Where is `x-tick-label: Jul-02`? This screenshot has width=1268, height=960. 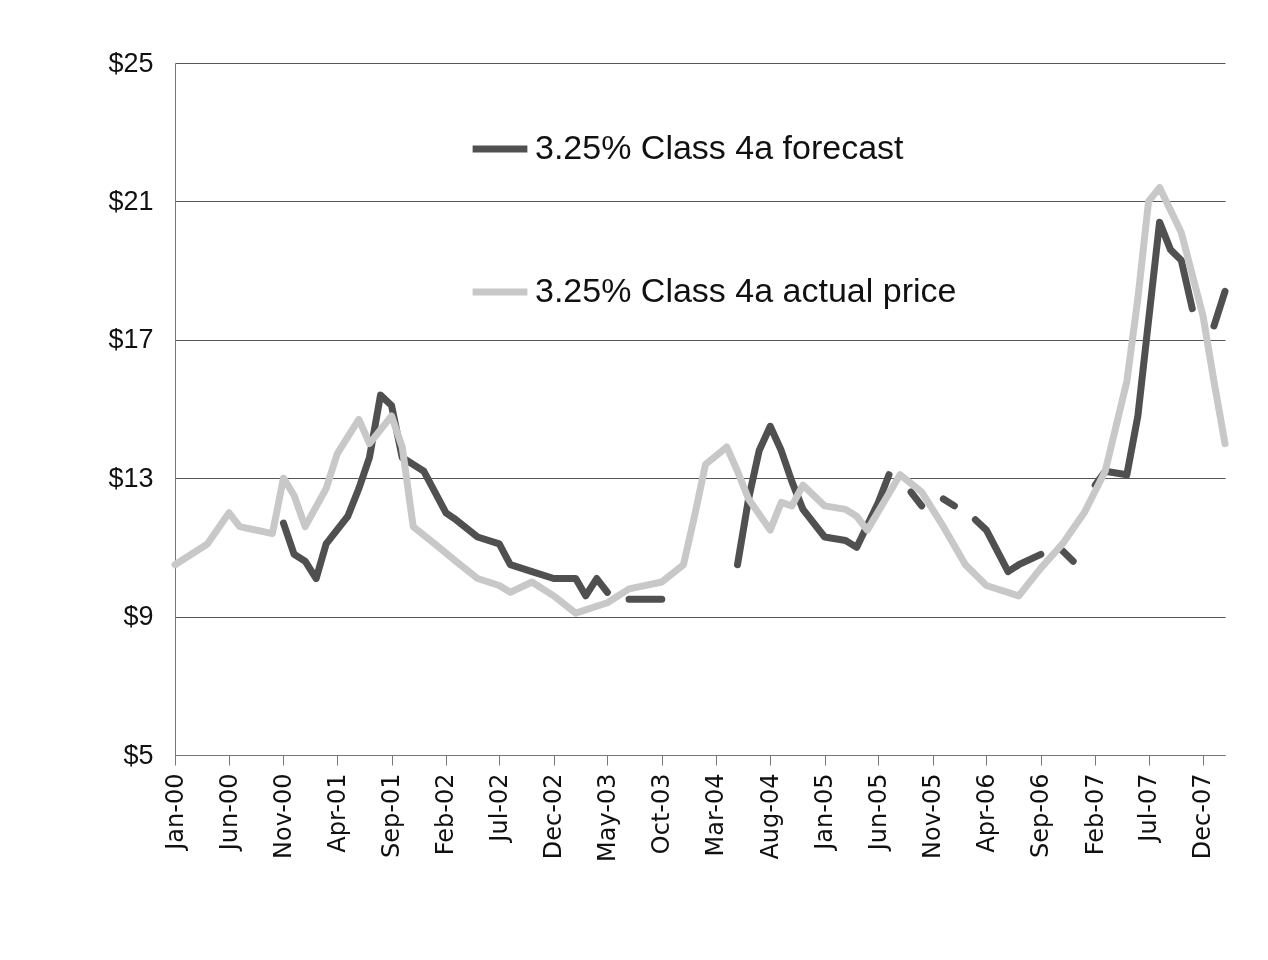 x-tick-label: Jul-02 is located at coordinates (498, 808).